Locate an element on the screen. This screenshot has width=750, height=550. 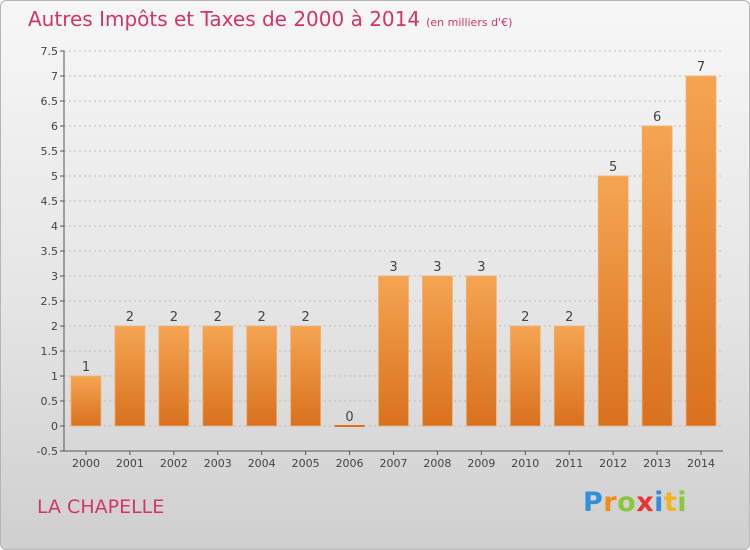
y-tick-label: 3.5 is located at coordinates (50, 251).